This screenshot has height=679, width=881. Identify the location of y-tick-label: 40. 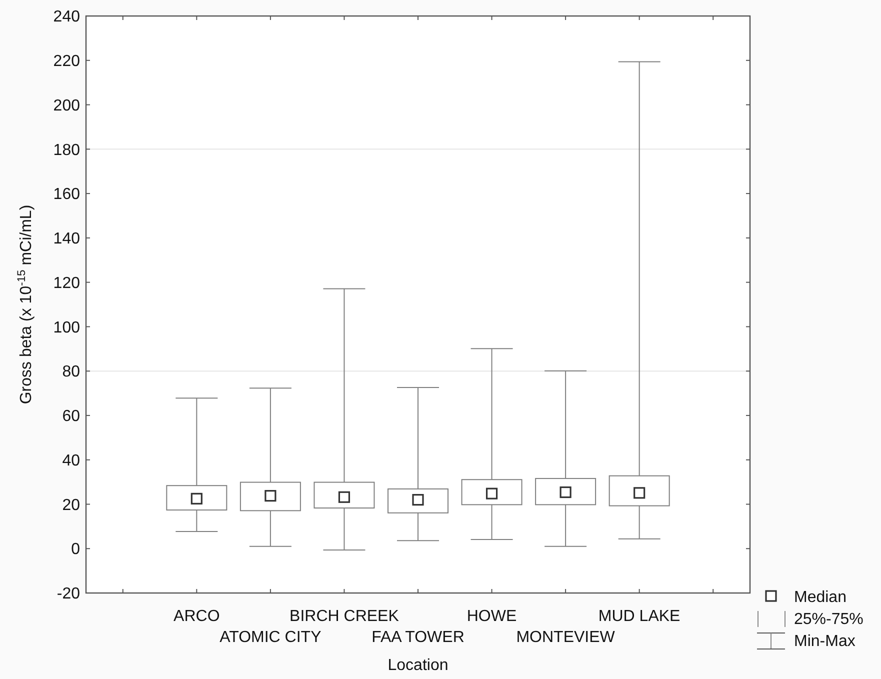
(71, 461).